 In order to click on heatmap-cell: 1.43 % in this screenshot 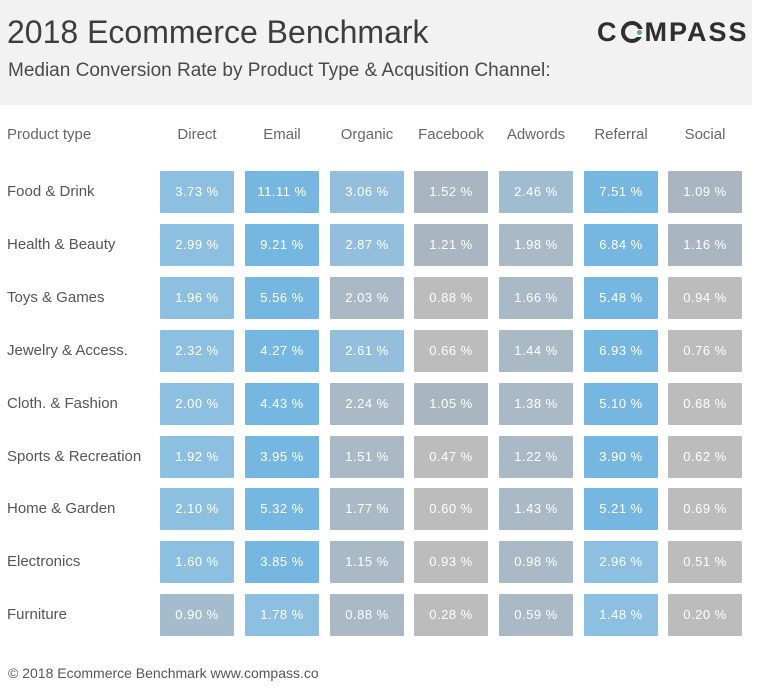, I will do `click(536, 509)`.